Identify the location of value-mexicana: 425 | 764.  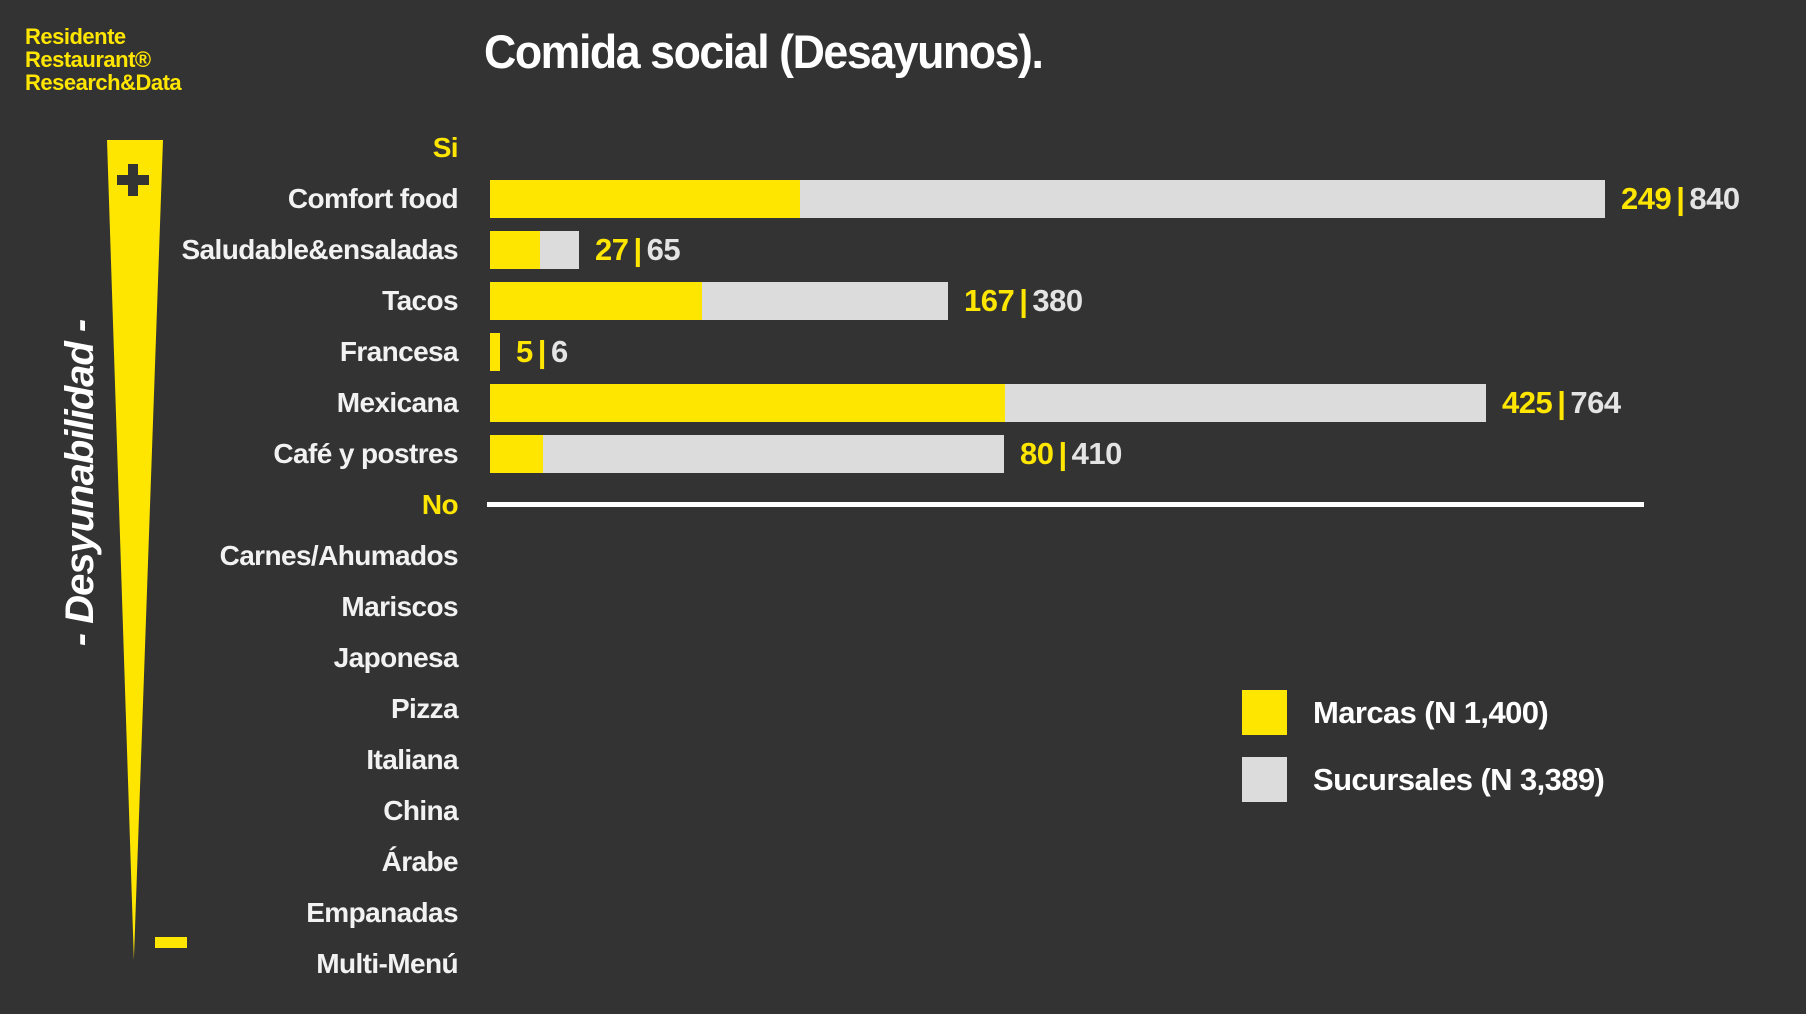
(1561, 403).